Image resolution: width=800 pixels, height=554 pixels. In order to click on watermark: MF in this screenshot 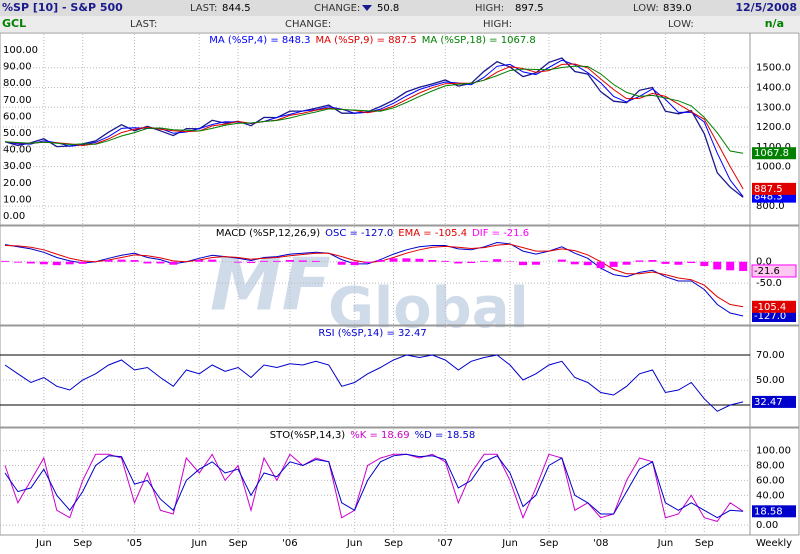, I will do `click(270, 285)`.